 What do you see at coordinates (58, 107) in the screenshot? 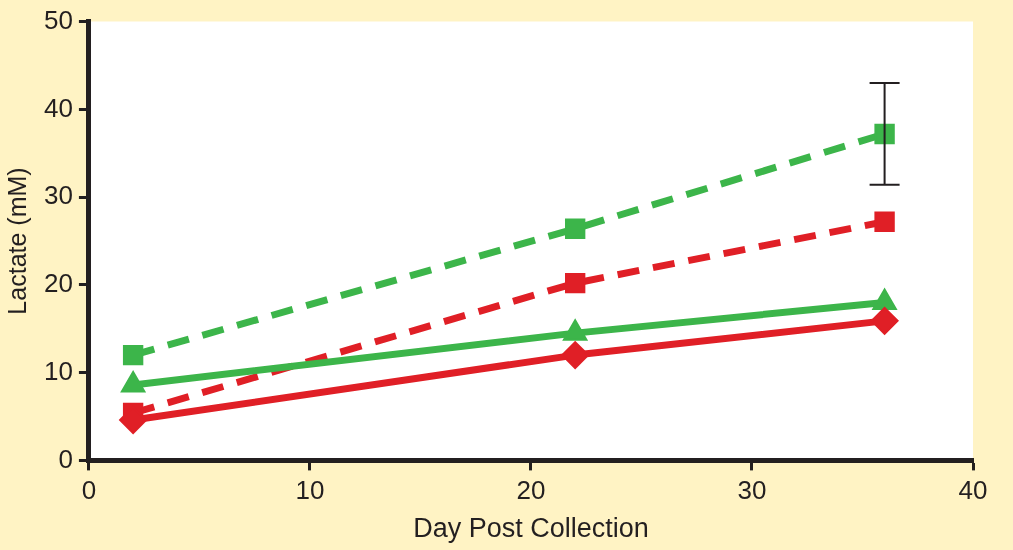
I see `y-tick-label: 40` at bounding box center [58, 107].